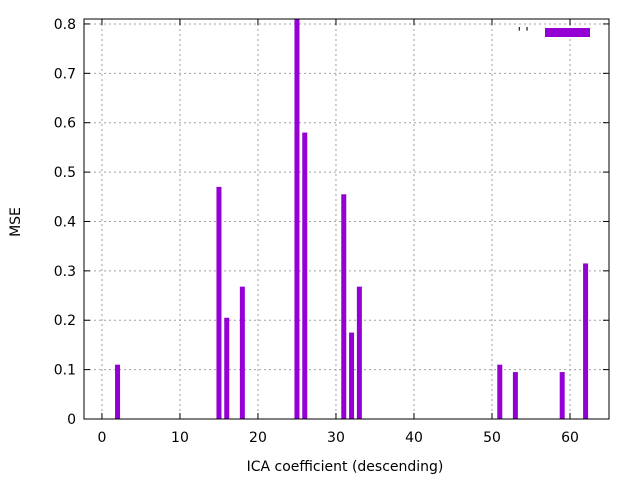  What do you see at coordinates (65, 74) in the screenshot?
I see `y-tick-label: 0.7` at bounding box center [65, 74].